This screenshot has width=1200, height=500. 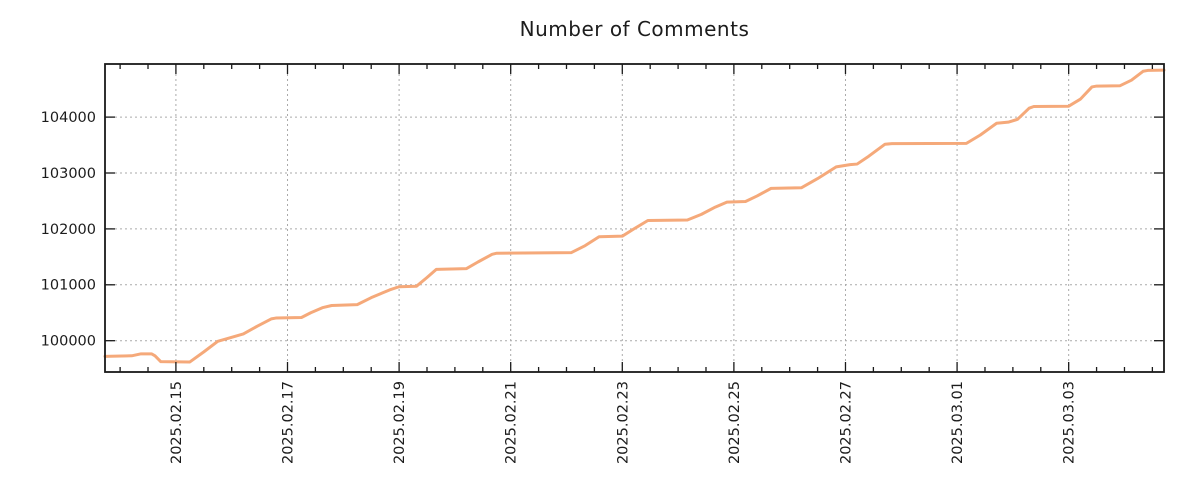 What do you see at coordinates (68, 342) in the screenshot?
I see `y-tick-label: 100000` at bounding box center [68, 342].